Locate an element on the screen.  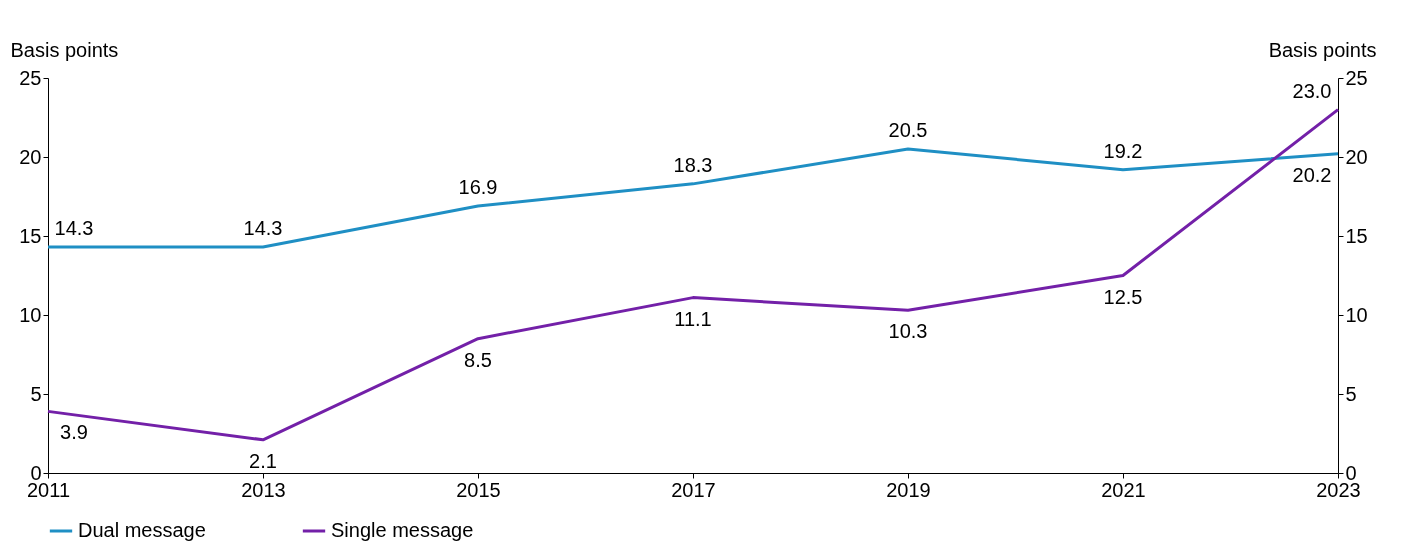
data-label: 20.2 is located at coordinates (1312, 174).